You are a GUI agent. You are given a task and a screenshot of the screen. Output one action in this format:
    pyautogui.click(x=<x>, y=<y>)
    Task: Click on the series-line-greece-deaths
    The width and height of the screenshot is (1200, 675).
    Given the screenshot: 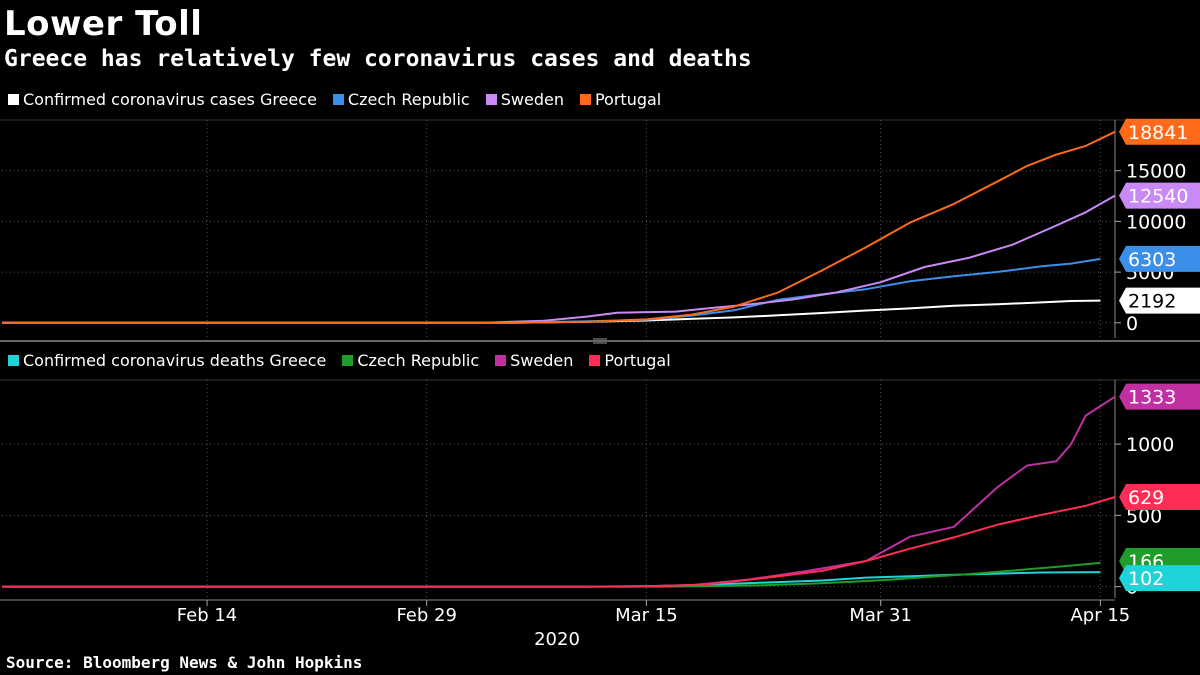 What is the action you would take?
    pyautogui.click(x=551, y=579)
    